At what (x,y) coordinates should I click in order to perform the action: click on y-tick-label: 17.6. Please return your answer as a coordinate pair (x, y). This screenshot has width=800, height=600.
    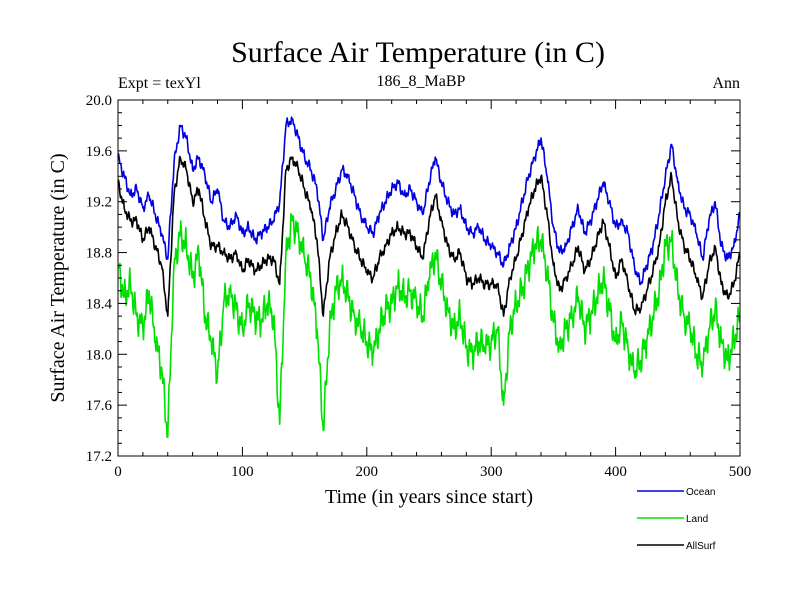
    Looking at the image, I should click on (99, 406).